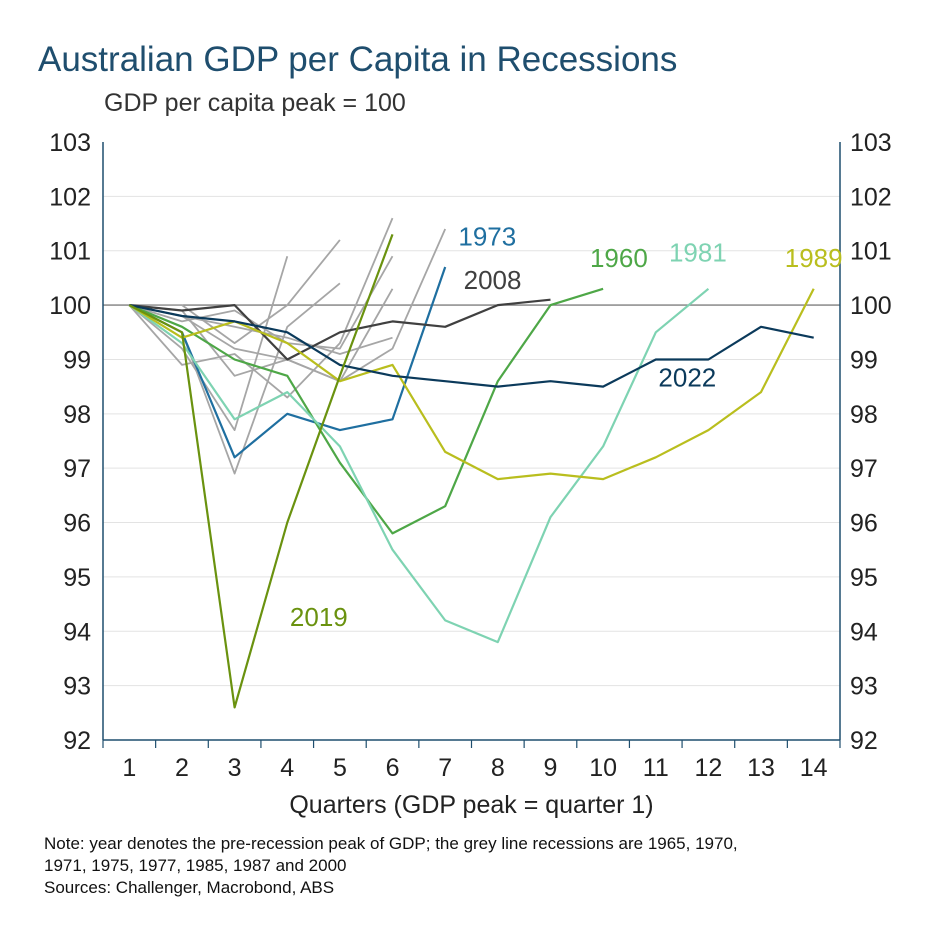  Describe the element at coordinates (864, 360) in the screenshot. I see `y-tick-label-right: 99` at that location.